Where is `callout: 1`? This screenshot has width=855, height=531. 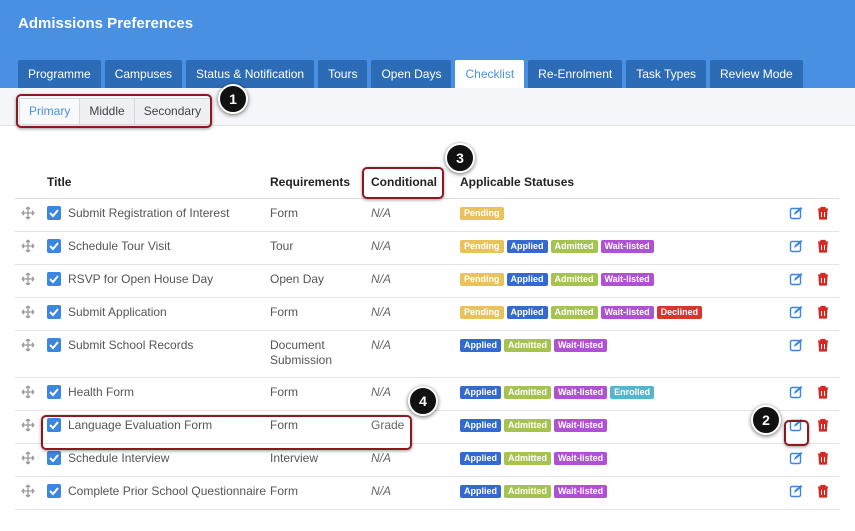 callout: 1 is located at coordinates (233, 99).